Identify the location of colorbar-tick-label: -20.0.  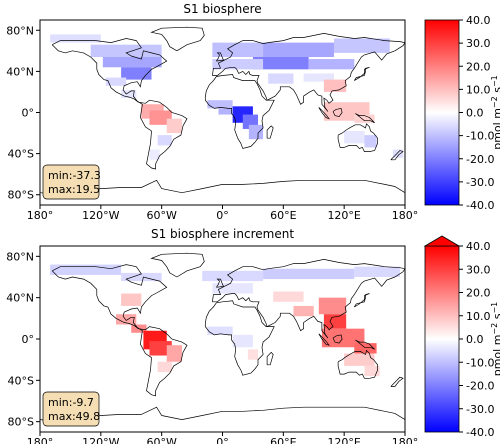
(480, 159).